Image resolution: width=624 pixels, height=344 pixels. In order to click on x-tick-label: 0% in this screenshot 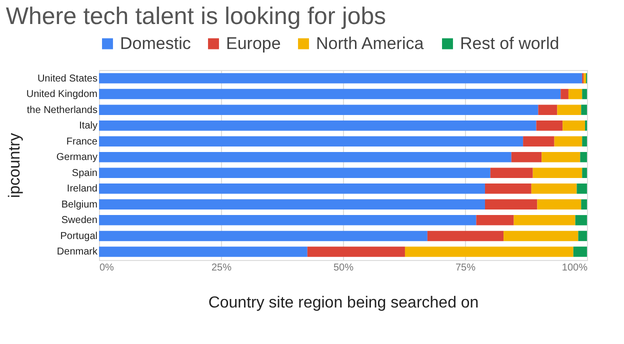, I will do `click(107, 268)`.